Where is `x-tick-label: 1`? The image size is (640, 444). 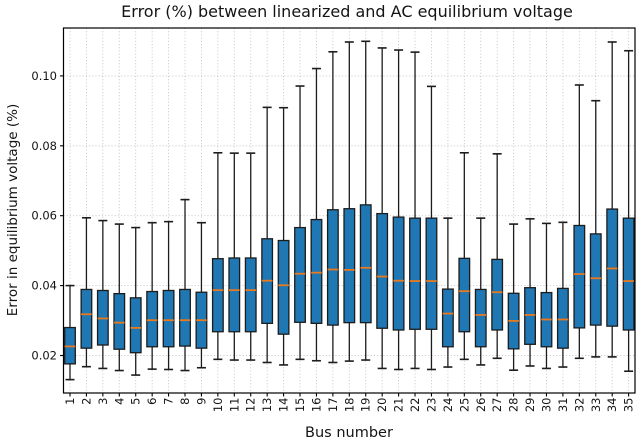 x-tick-label: 1 is located at coordinates (70, 401).